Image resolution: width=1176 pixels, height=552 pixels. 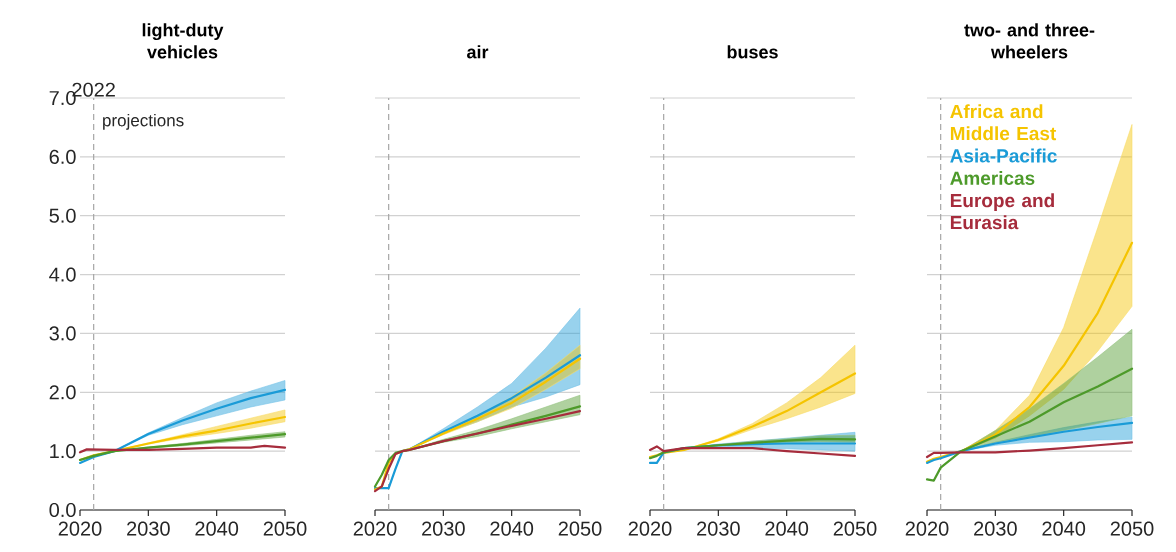 What do you see at coordinates (752, 52) in the screenshot?
I see `chart-title: buses` at bounding box center [752, 52].